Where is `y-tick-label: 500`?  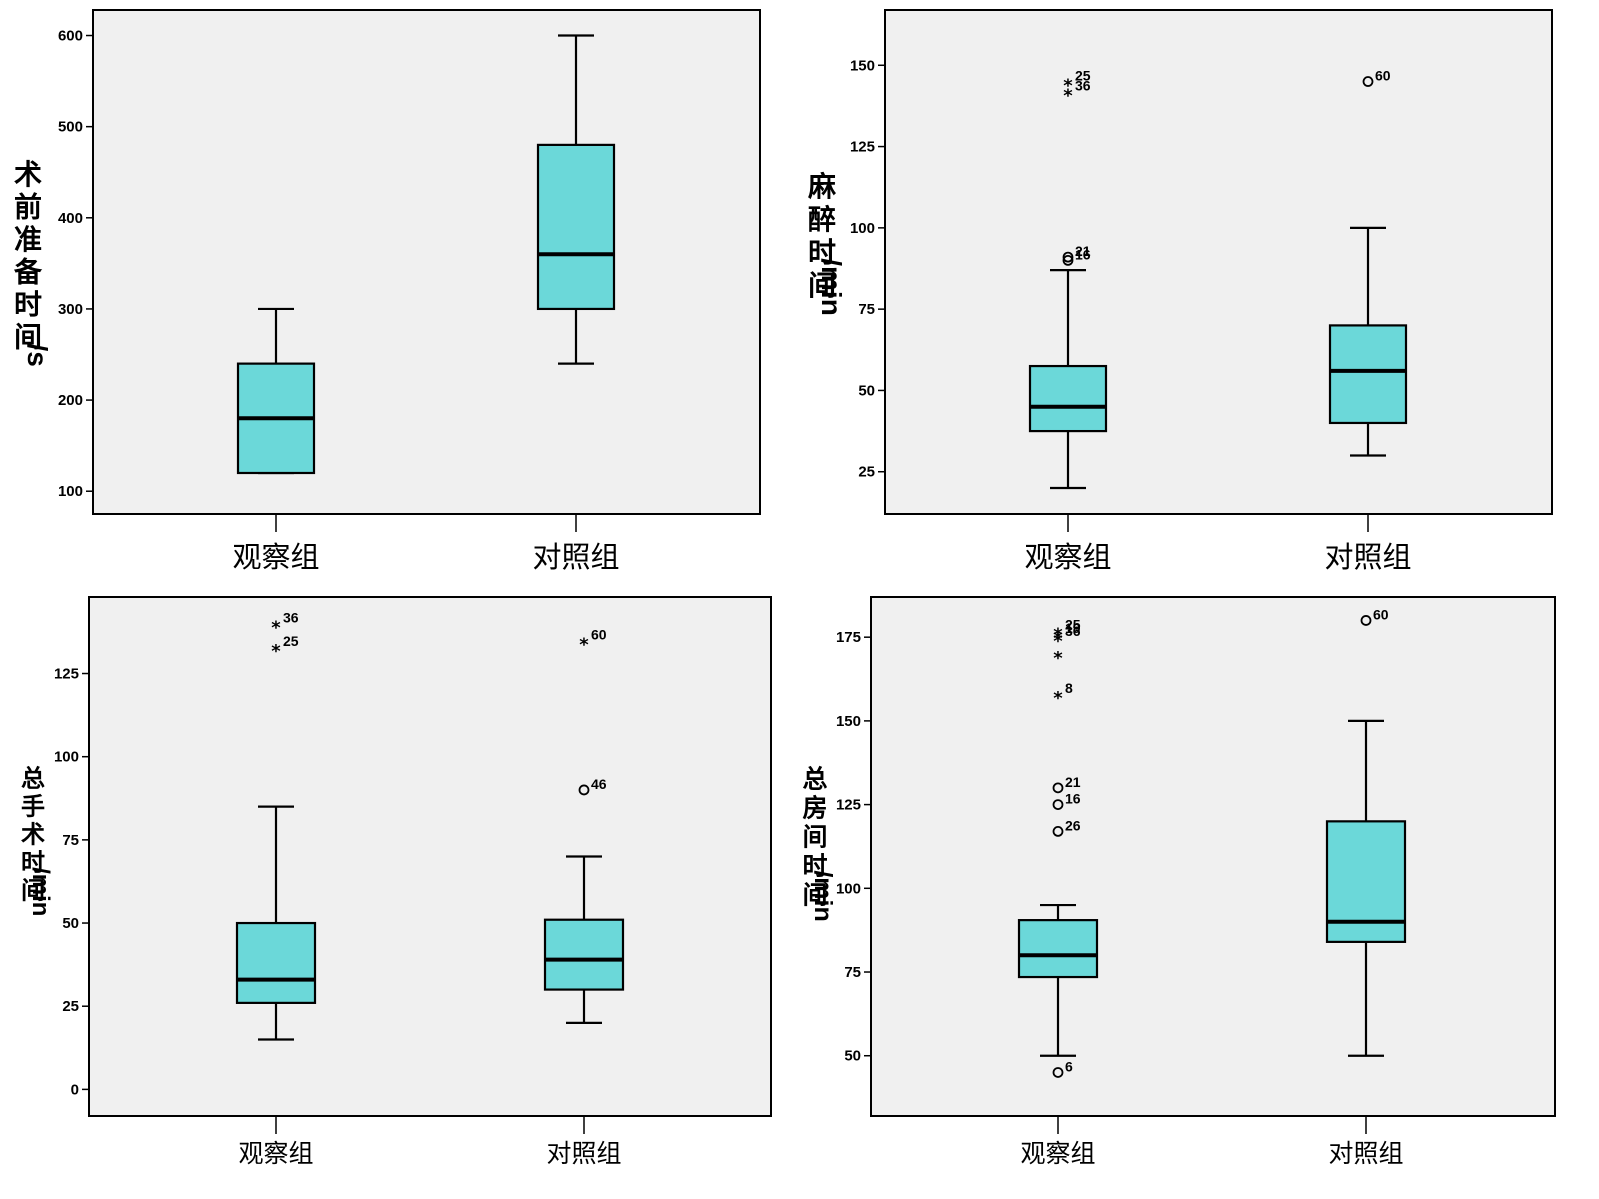
y-tick-label: 500 is located at coordinates (70, 127).